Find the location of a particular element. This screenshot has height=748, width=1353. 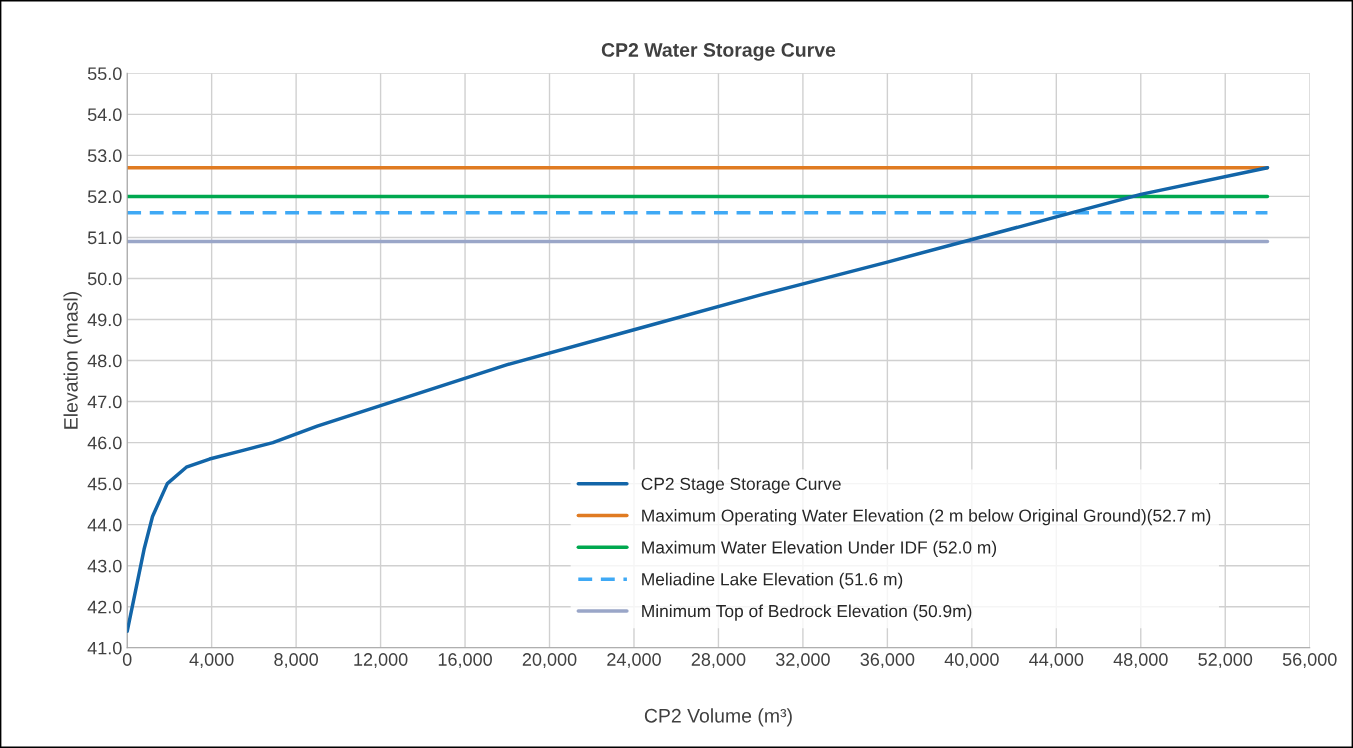

x-tick-label: 16,000 is located at coordinates (465, 661).